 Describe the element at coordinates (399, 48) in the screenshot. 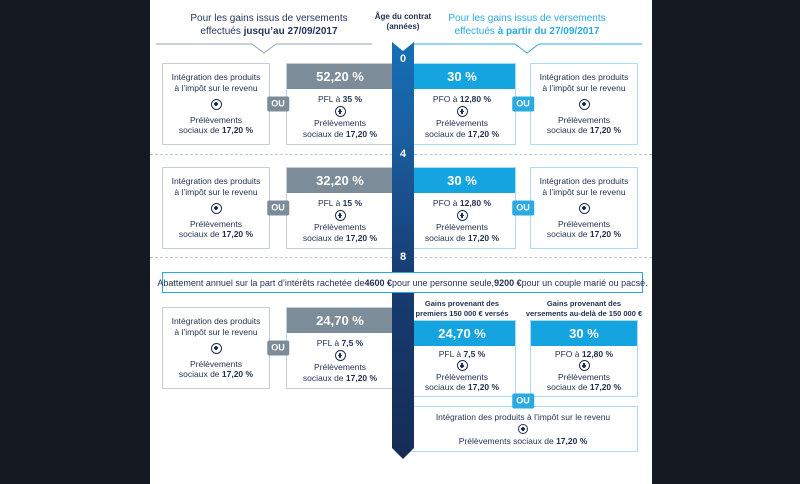

I see `header-braces` at that location.